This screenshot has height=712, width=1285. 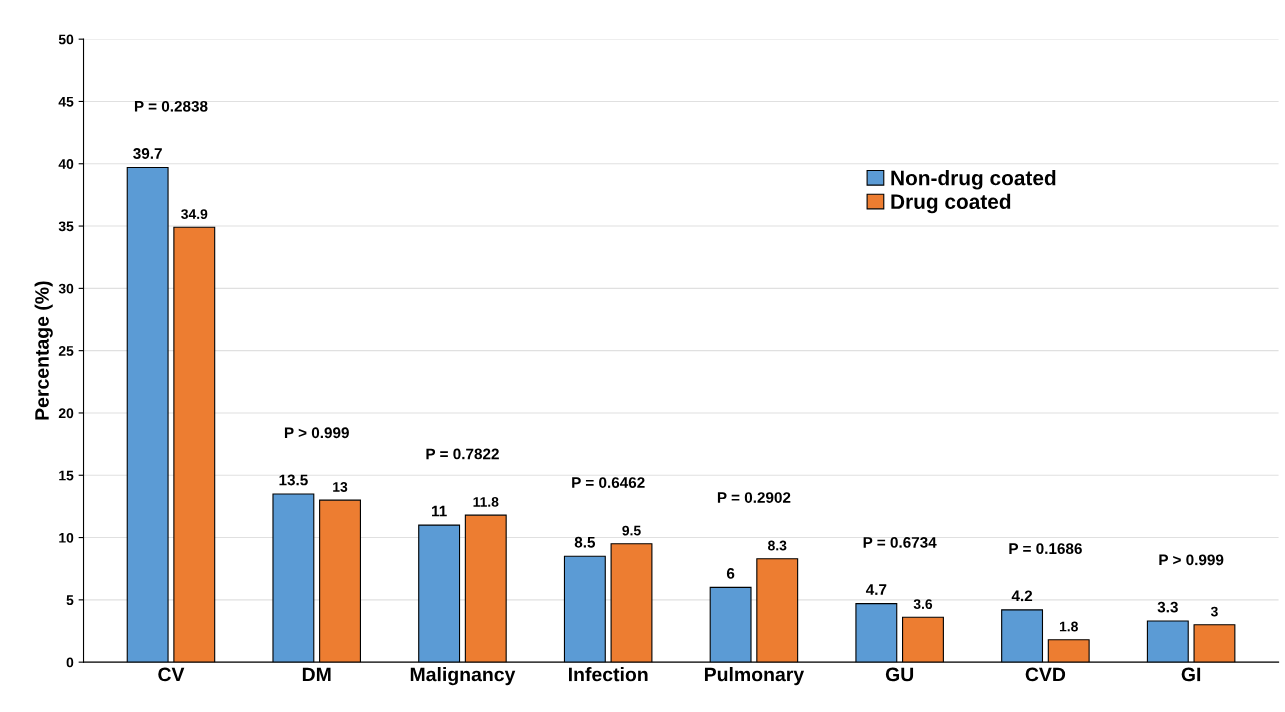 What do you see at coordinates (1045, 549) in the screenshot?
I see `annotation: P = 0.1686` at bounding box center [1045, 549].